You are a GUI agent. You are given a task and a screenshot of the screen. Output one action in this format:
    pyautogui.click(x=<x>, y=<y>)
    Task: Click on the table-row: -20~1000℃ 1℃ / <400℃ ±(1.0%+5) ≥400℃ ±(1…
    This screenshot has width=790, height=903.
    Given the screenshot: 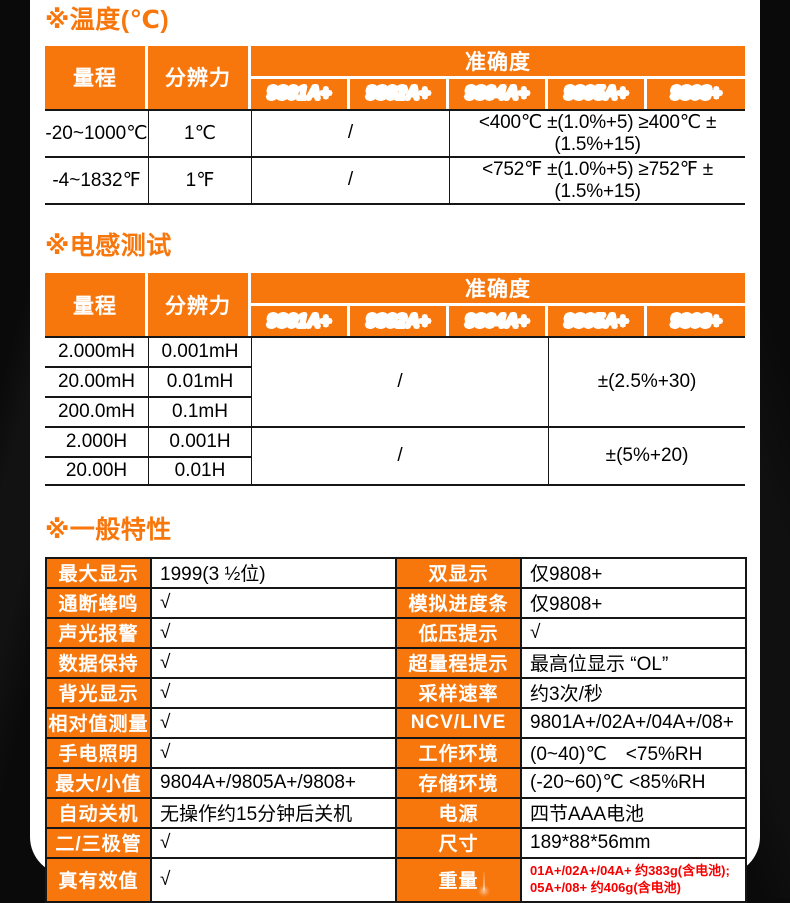 What is the action you would take?
    pyautogui.click(x=395, y=132)
    